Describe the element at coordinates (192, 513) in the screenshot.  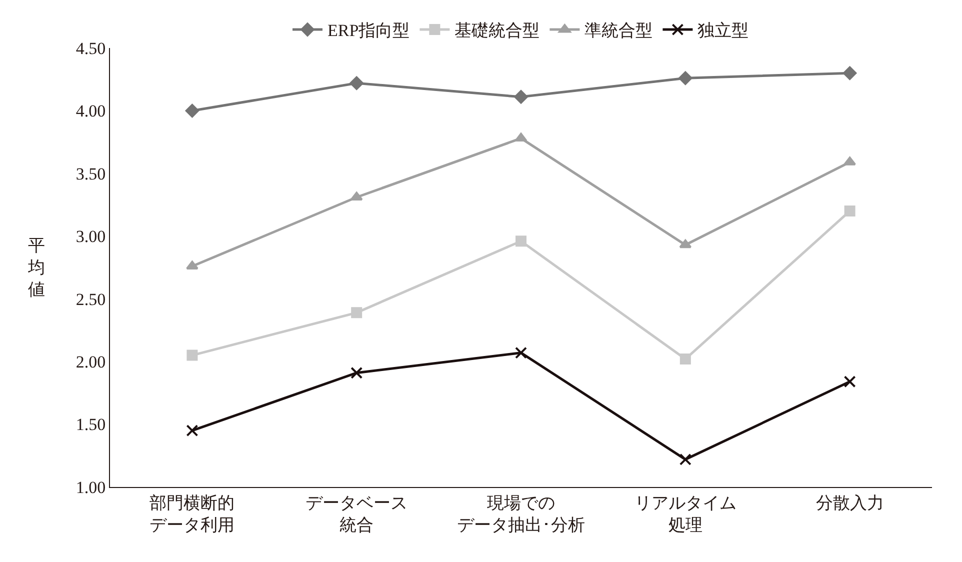
I see `x-tick-label: 部門横断的データ利用` at that location.